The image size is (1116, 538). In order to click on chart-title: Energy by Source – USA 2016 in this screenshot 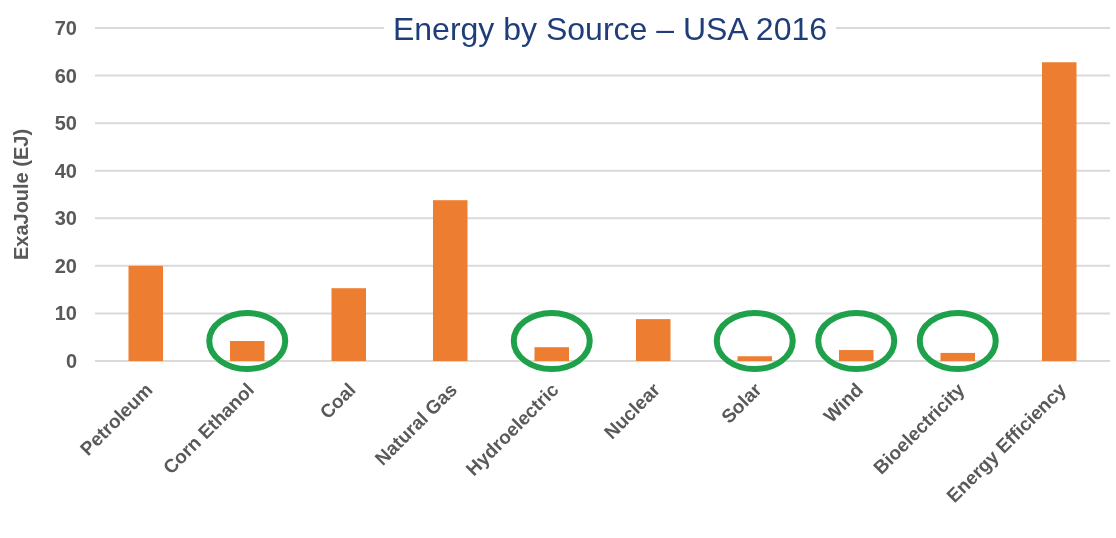, I will do `click(610, 29)`.